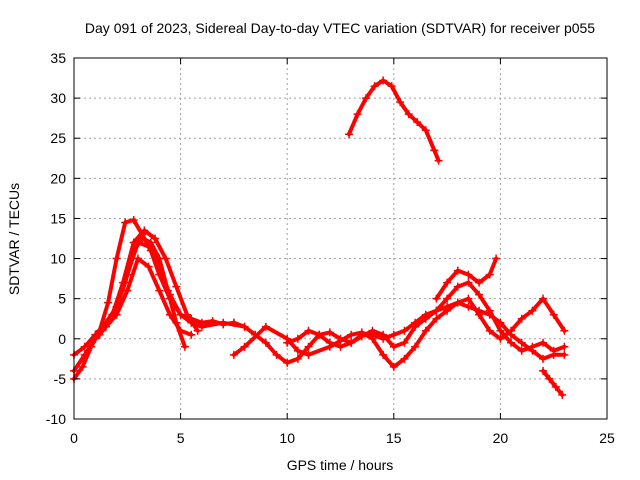  I want to click on x-tick-label: 20, so click(501, 438).